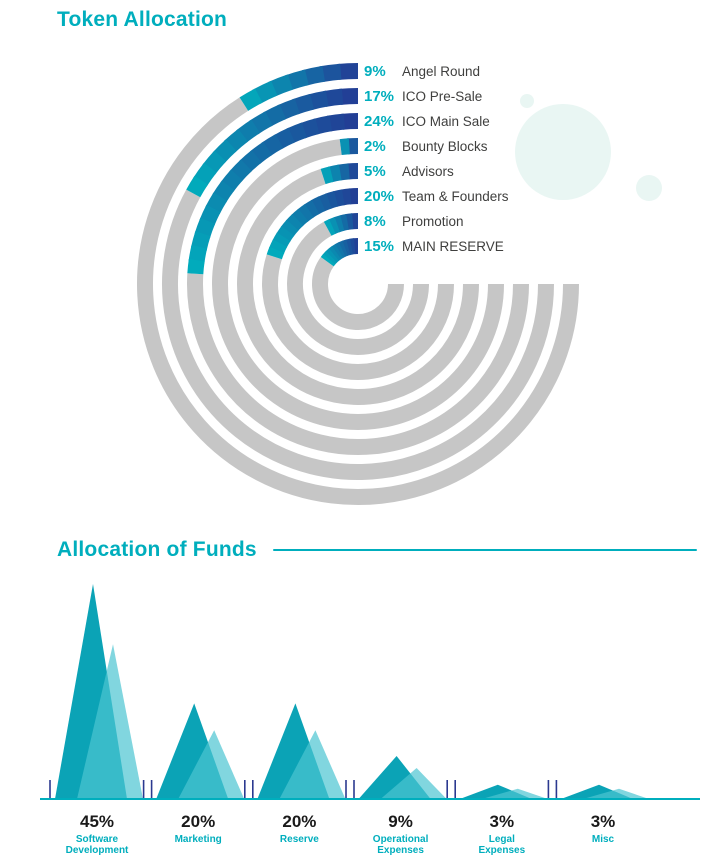 Image resolution: width=719 pixels, height=865 pixels. I want to click on legend-pct: 5%, so click(375, 171).